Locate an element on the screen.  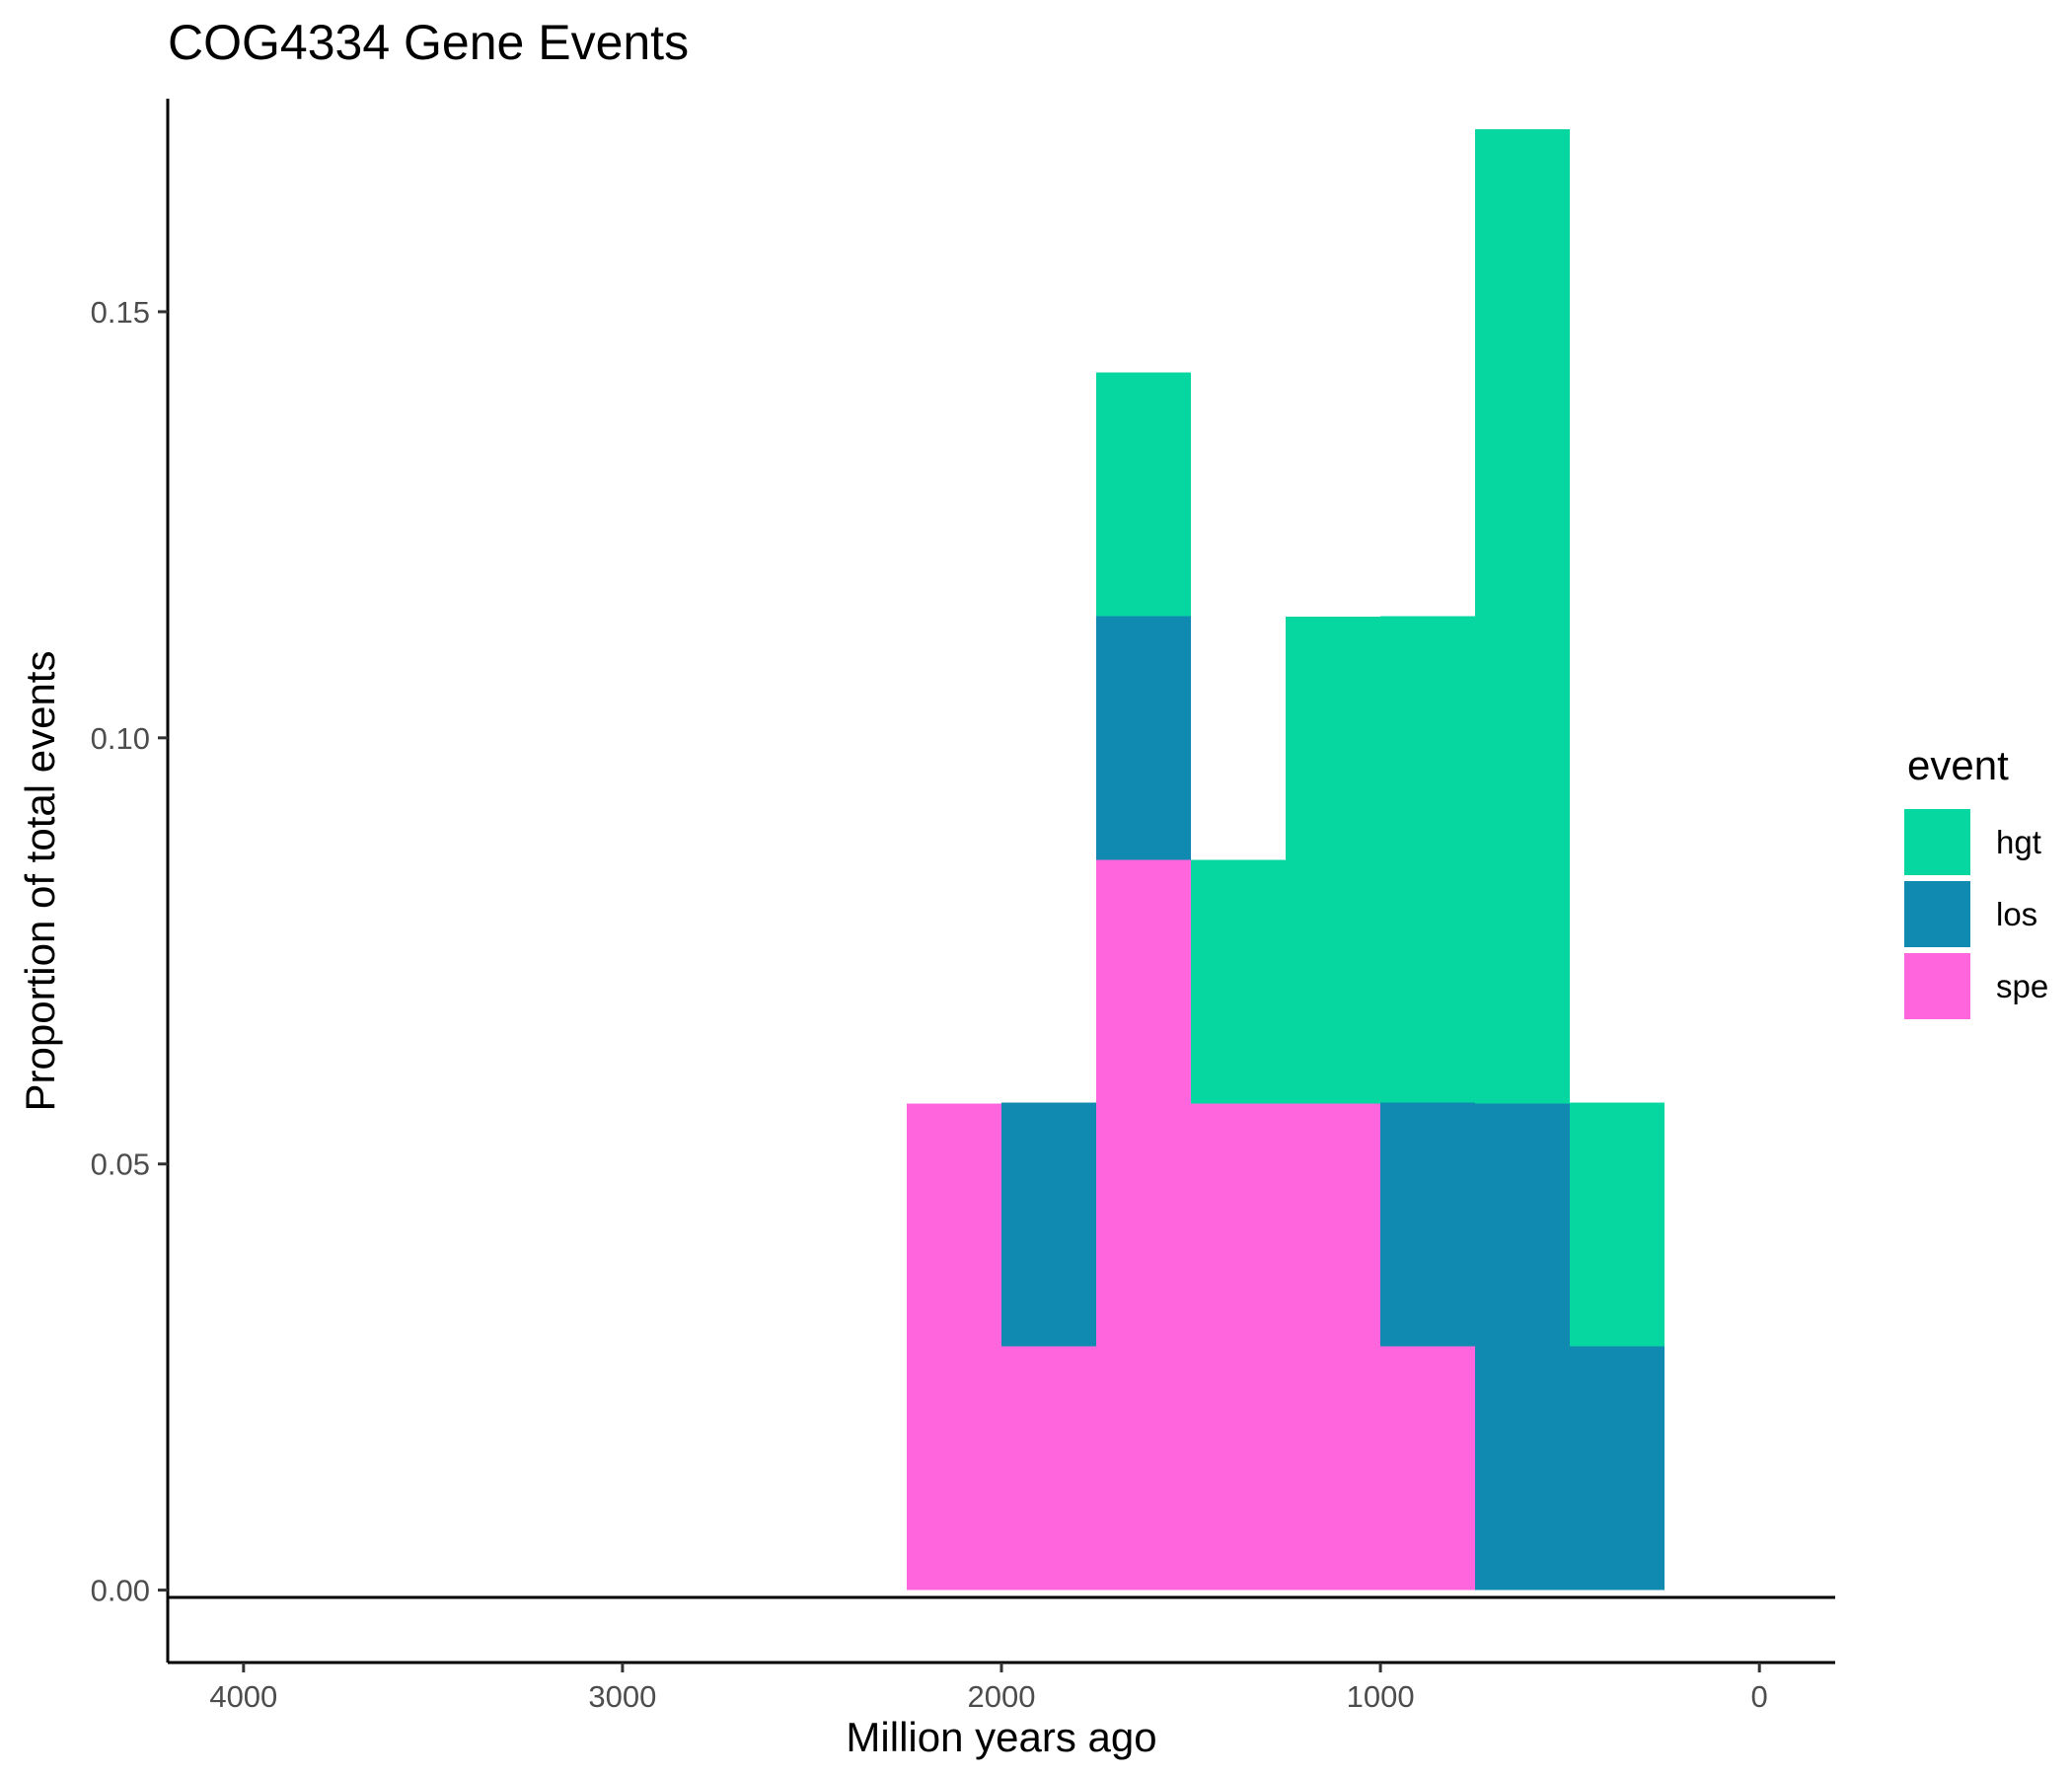
legend: event hgt los spe is located at coordinates (1976, 881).